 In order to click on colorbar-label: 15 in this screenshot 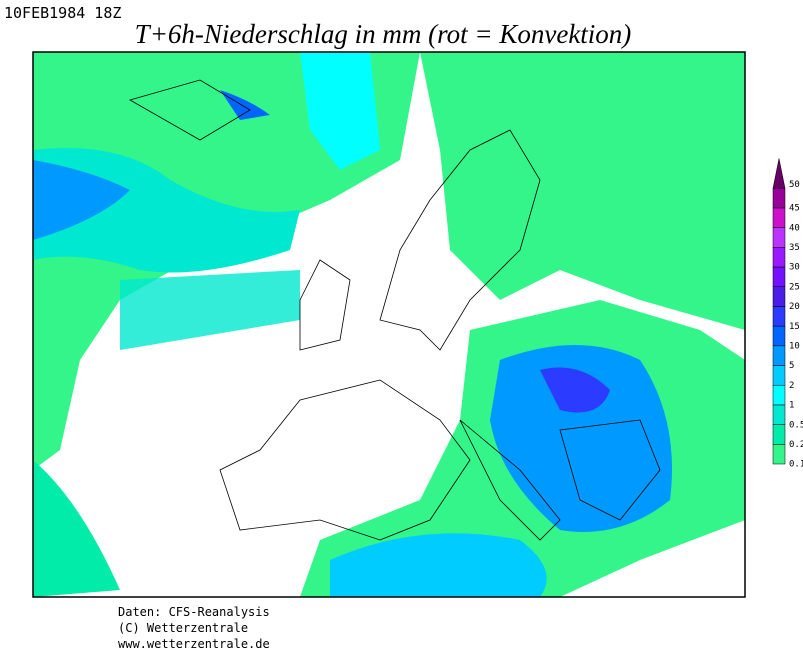, I will do `click(794, 327)`.